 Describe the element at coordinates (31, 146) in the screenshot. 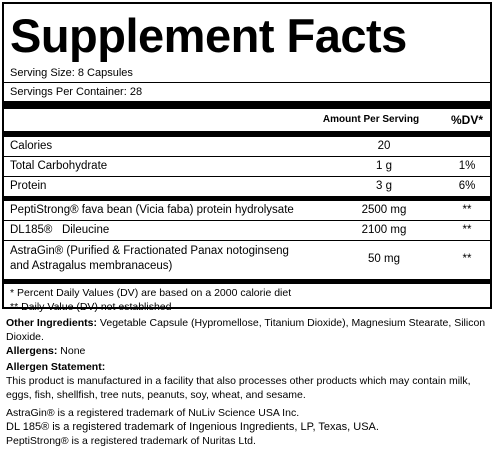

I see `row-name: Calories` at that location.